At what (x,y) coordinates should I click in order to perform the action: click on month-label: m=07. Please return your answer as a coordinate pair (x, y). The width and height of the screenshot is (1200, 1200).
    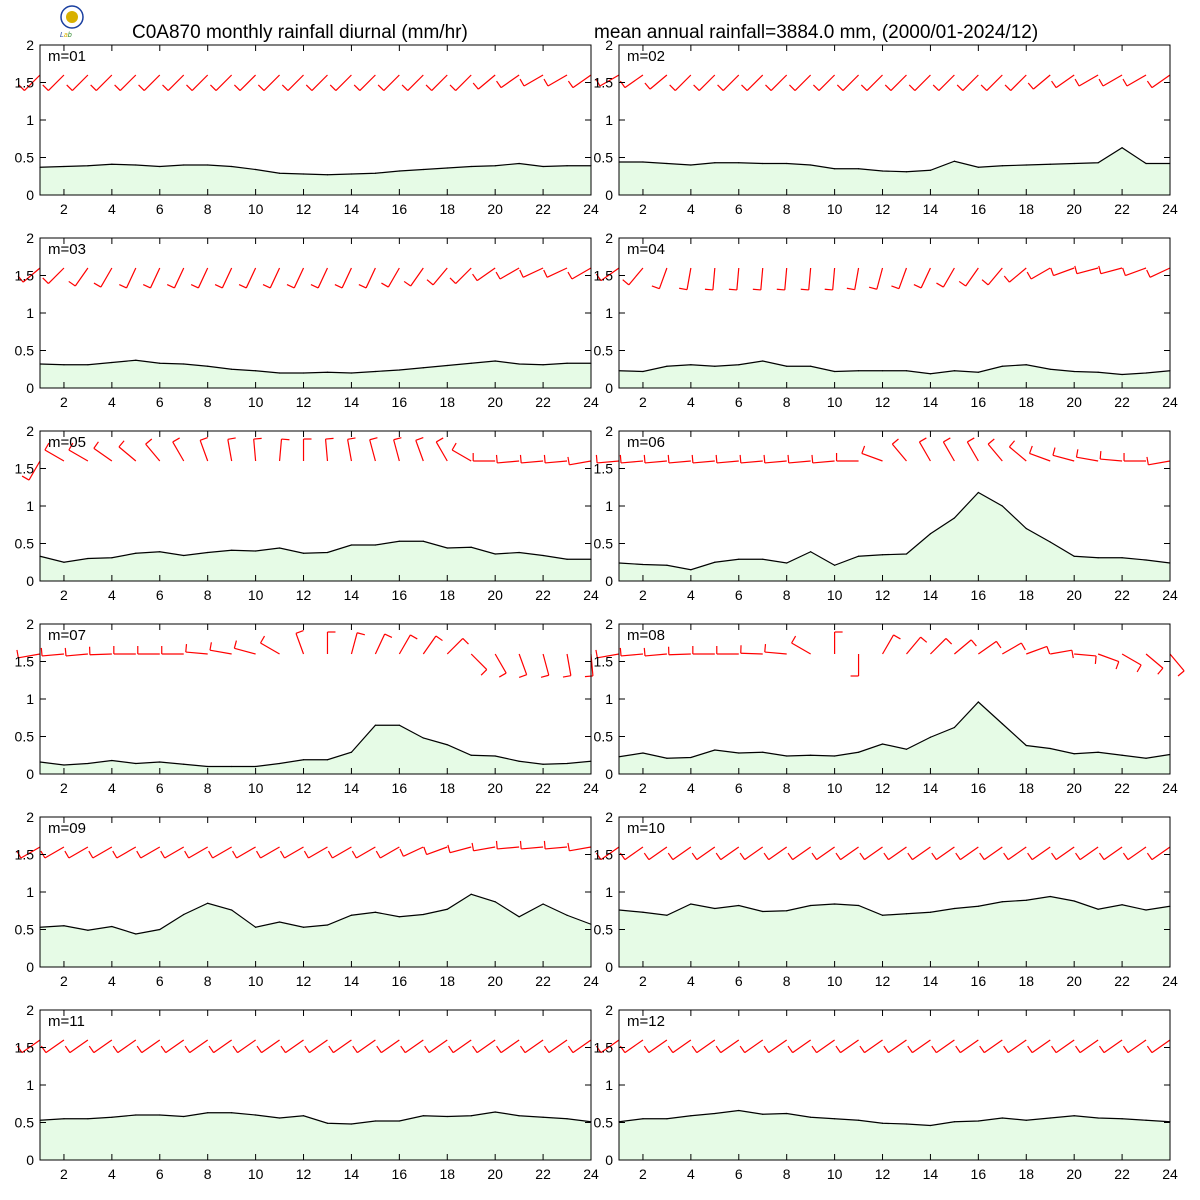
    Looking at the image, I should click on (67, 635).